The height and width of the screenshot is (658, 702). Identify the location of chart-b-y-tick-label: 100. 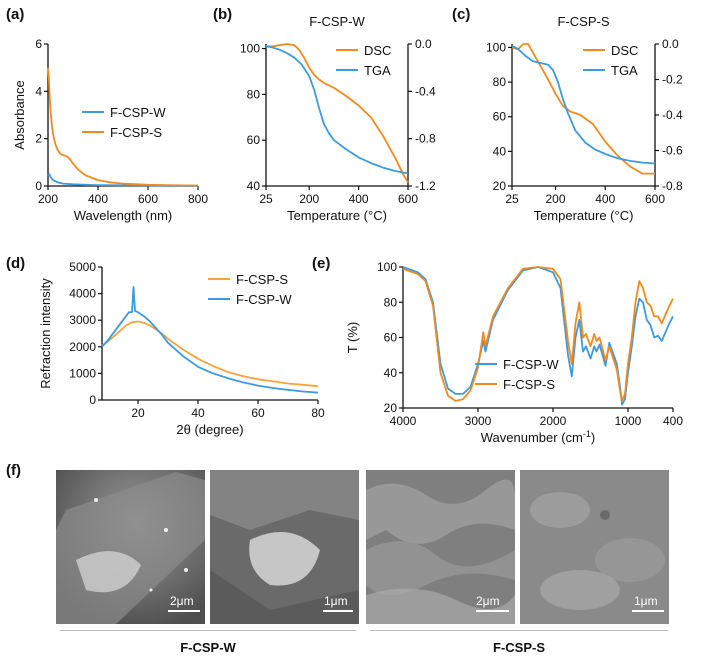
(250, 49).